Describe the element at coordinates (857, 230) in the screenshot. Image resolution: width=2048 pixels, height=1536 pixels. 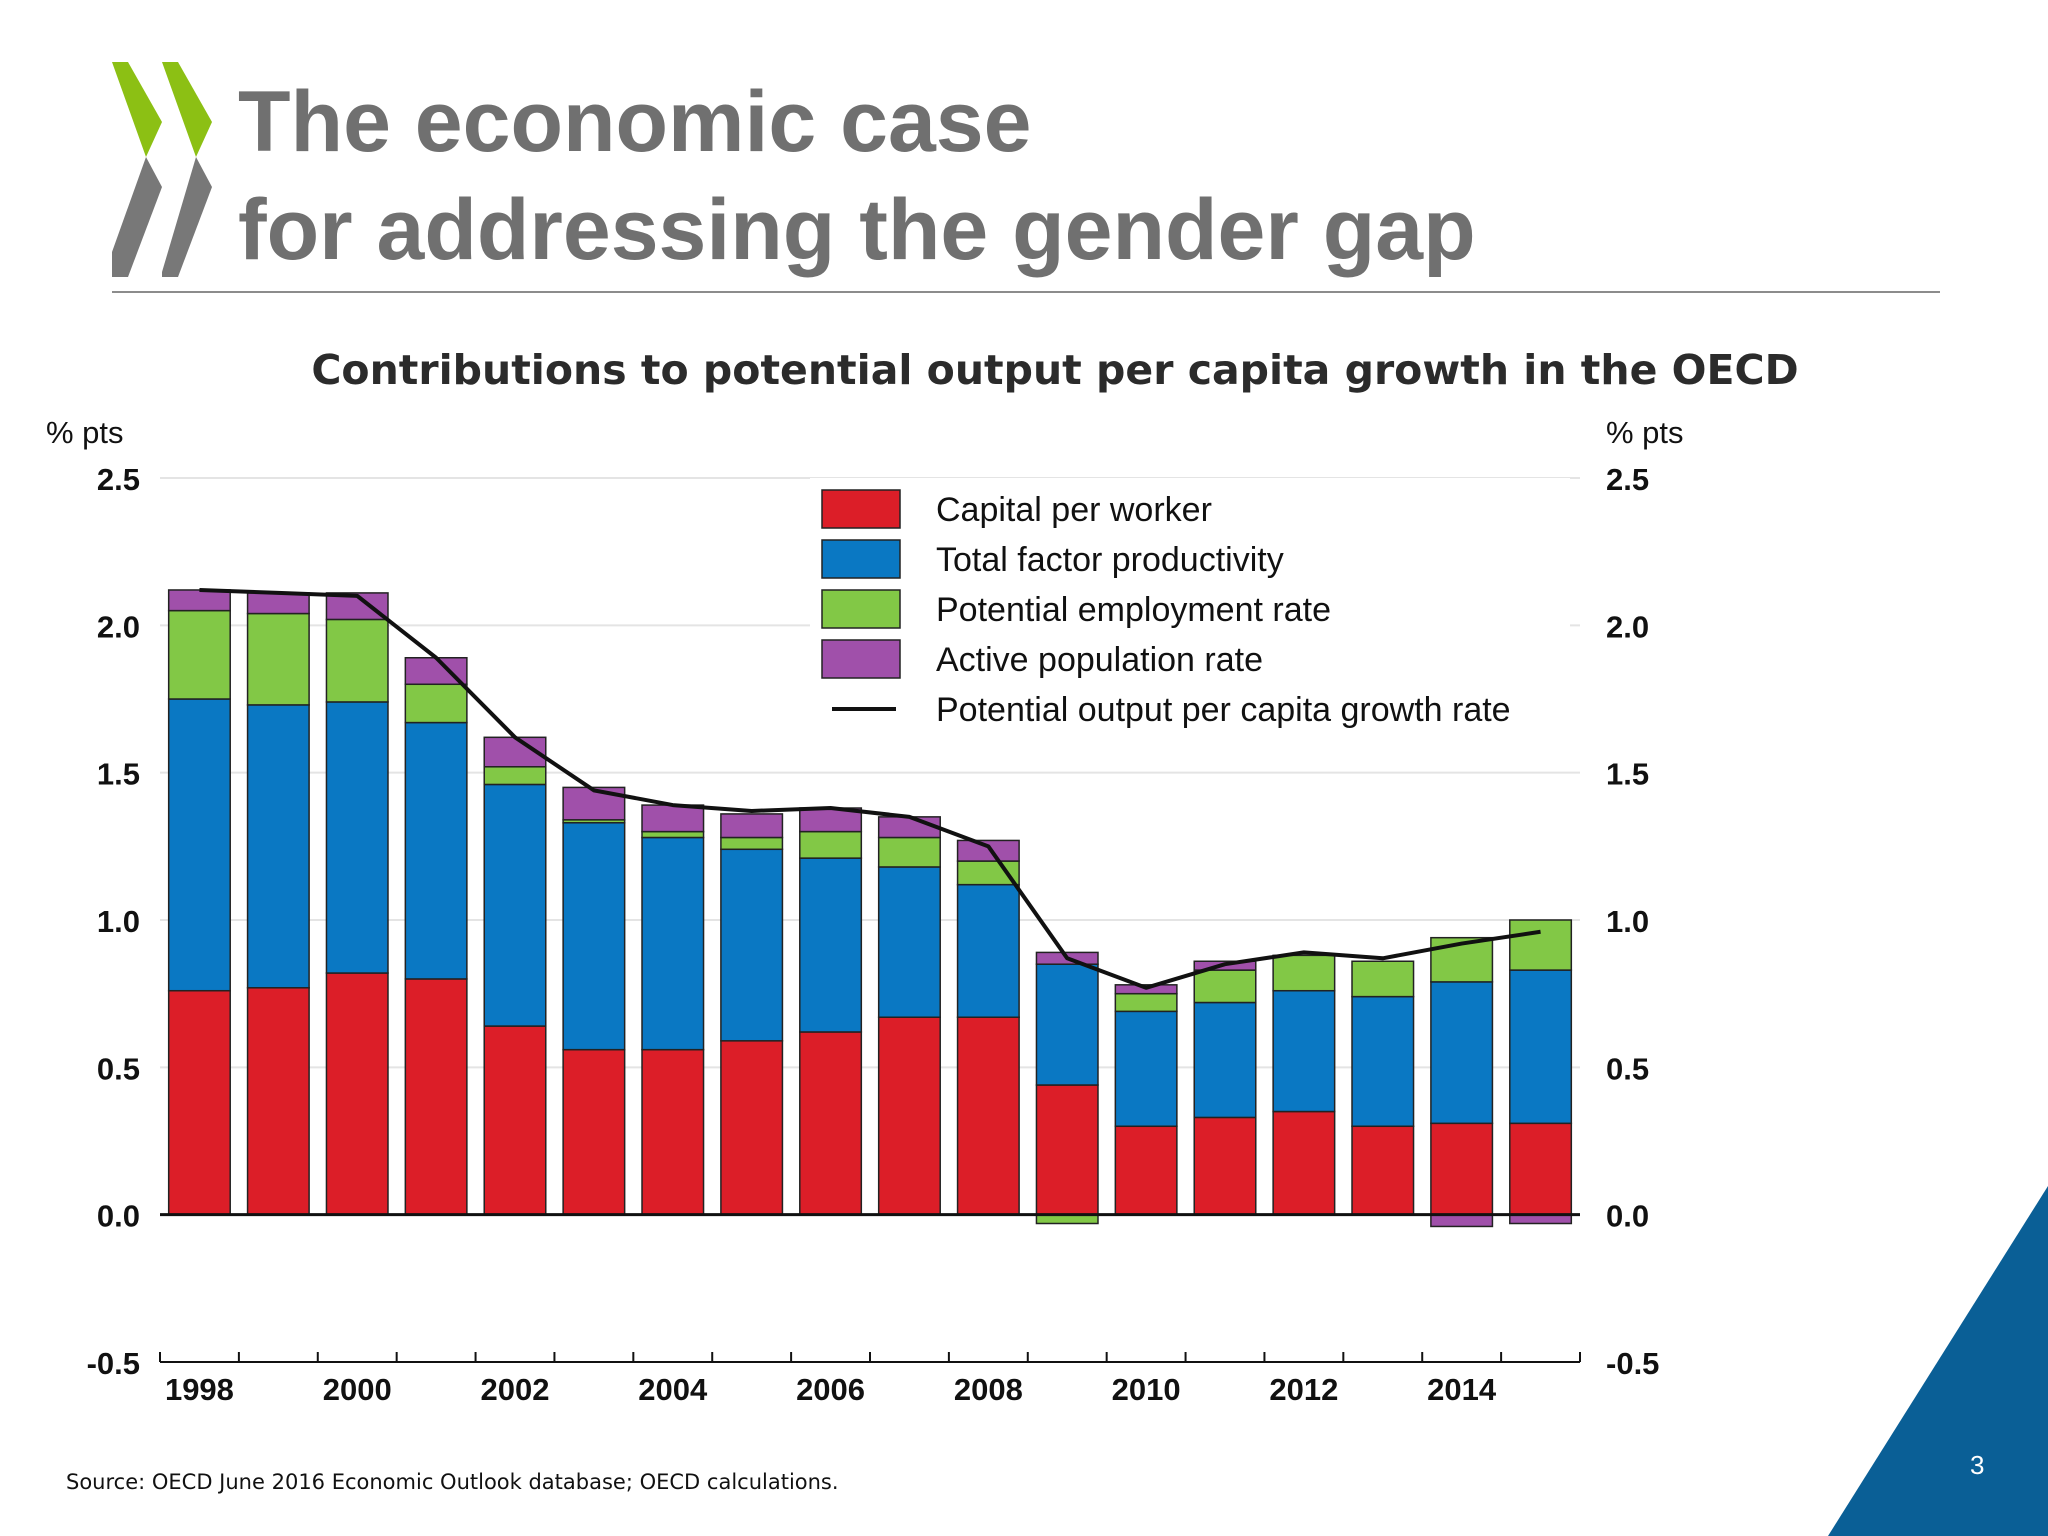
I see `slide-title-line-2: for addressing the gender gap` at that location.